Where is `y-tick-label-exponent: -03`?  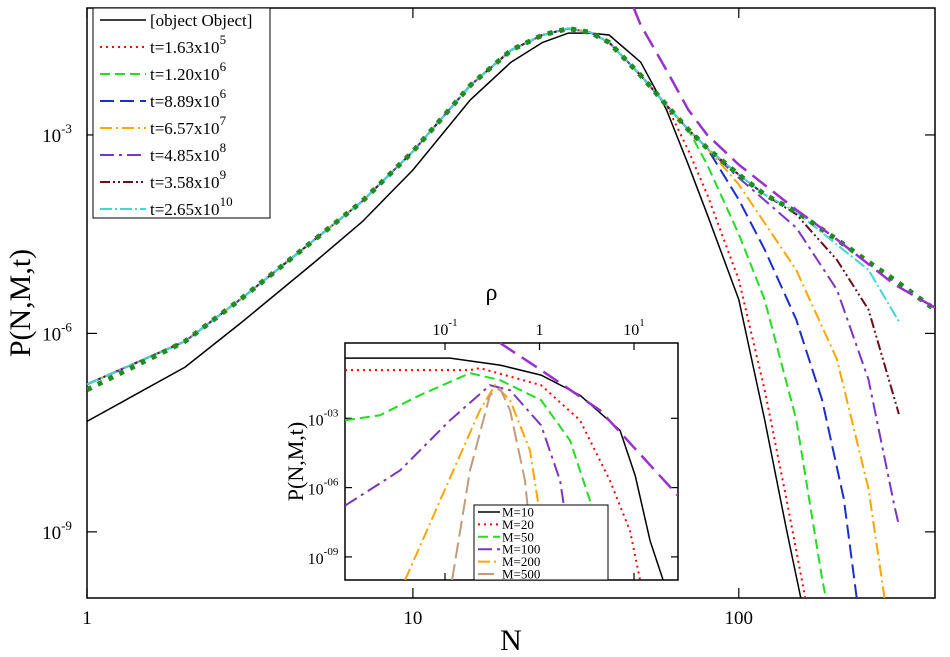
y-tick-label-exponent: -03 is located at coordinates (331, 413).